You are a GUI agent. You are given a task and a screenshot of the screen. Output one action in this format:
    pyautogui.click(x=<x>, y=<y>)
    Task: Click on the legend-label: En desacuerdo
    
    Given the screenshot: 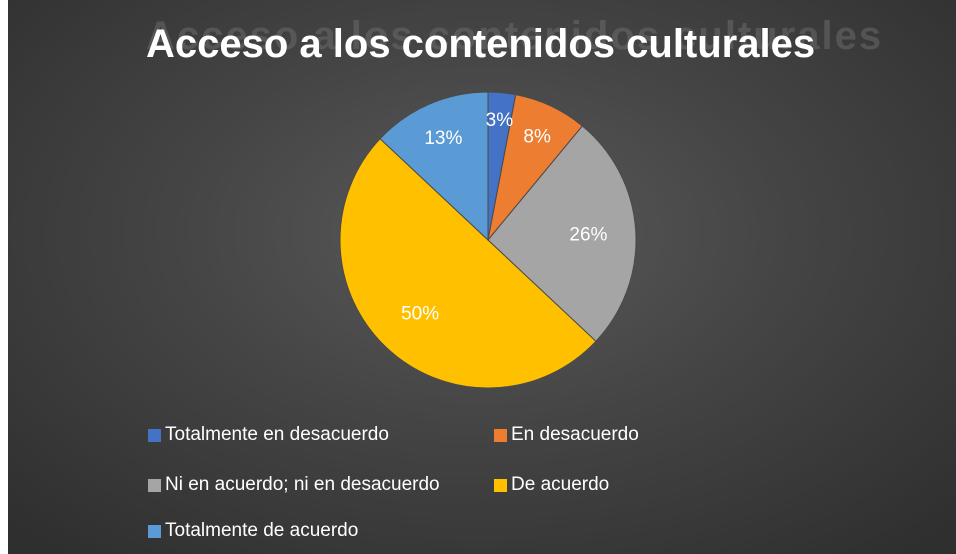 What is the action you would take?
    pyautogui.click(x=575, y=434)
    